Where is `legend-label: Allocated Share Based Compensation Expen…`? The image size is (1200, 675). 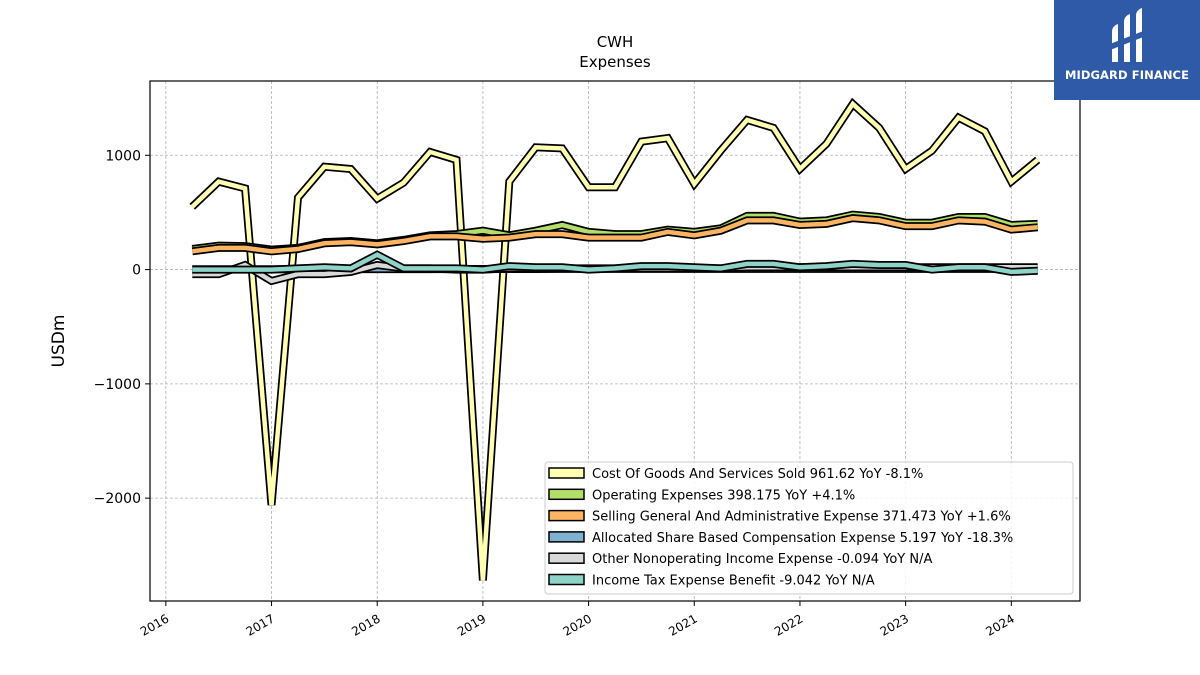 legend-label: Allocated Share Based Compensation Expen… is located at coordinates (802, 538).